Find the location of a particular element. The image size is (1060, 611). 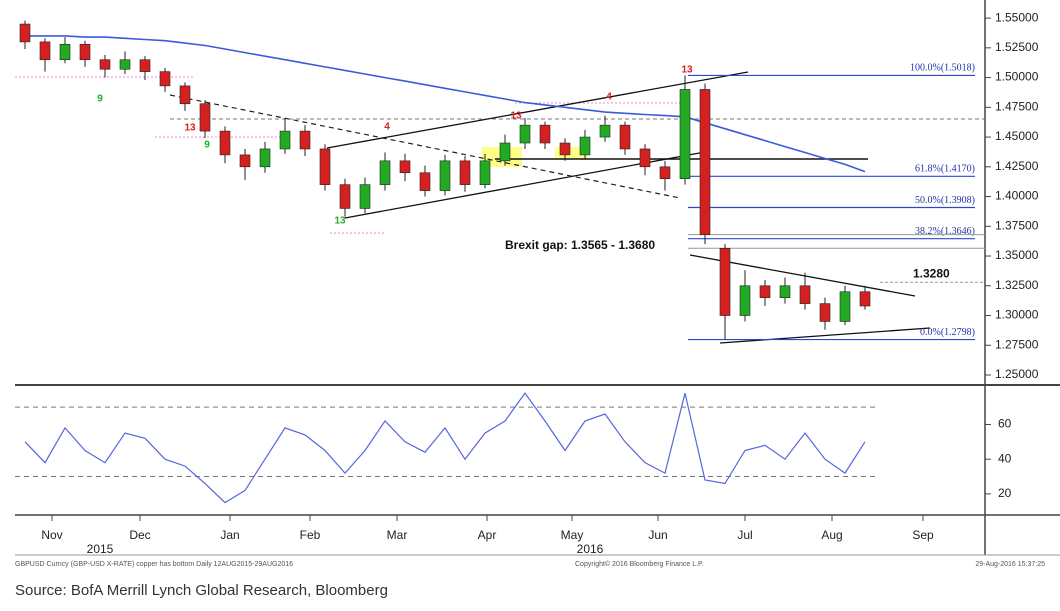

y-tick-label: 1.47500 is located at coordinates (1017, 106).